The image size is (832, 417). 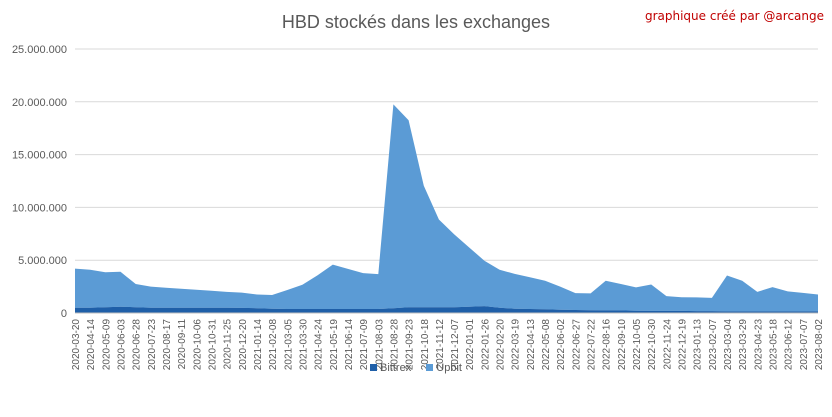 I want to click on x-tick-label: 2021-08-03, so click(x=379, y=345).